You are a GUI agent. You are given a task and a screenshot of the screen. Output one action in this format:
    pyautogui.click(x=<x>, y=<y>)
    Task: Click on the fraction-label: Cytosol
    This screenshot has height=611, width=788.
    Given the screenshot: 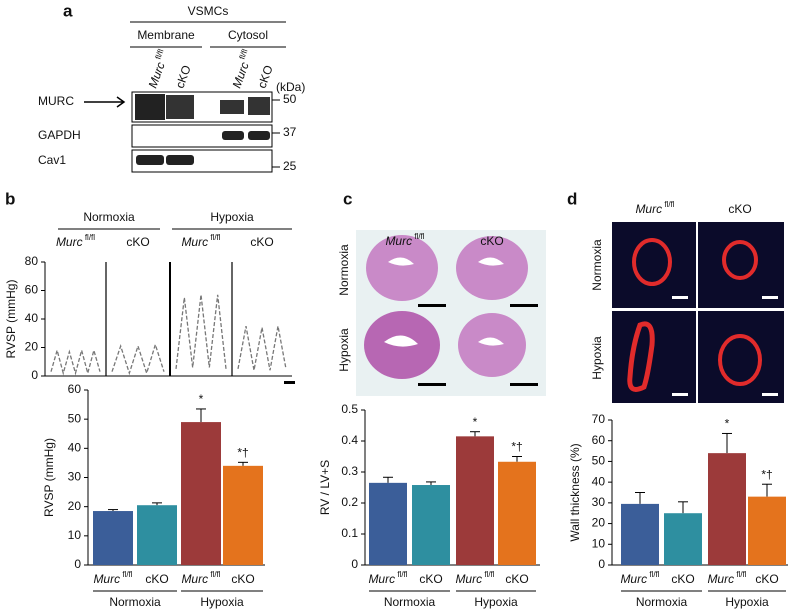 What is the action you would take?
    pyautogui.click(x=248, y=35)
    